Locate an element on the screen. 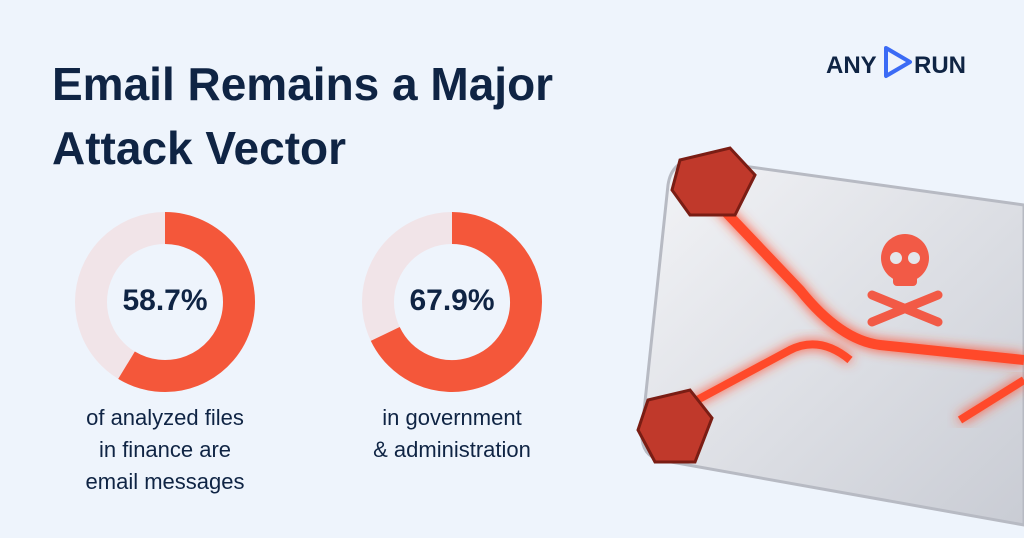 This screenshot has height=538, width=1024. logo-icon is located at coordinates (898, 62).